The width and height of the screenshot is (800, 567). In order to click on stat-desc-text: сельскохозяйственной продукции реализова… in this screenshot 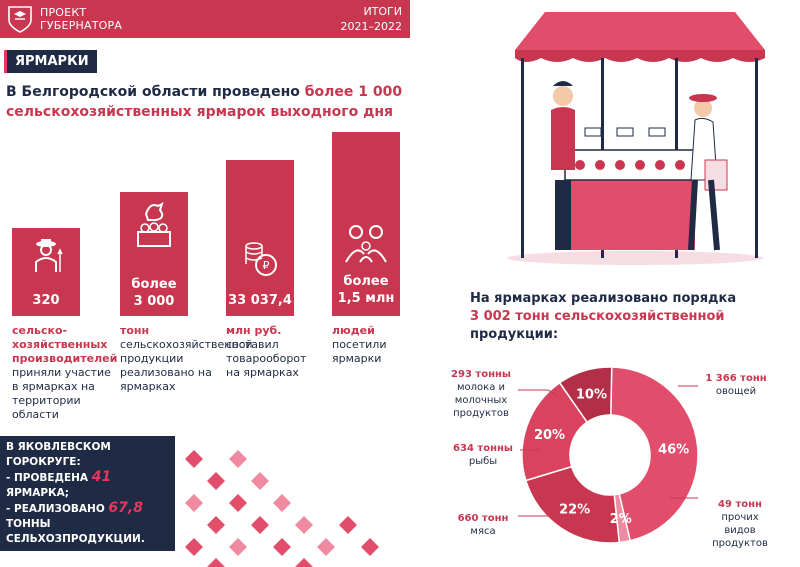, I will do `click(186, 365)`.